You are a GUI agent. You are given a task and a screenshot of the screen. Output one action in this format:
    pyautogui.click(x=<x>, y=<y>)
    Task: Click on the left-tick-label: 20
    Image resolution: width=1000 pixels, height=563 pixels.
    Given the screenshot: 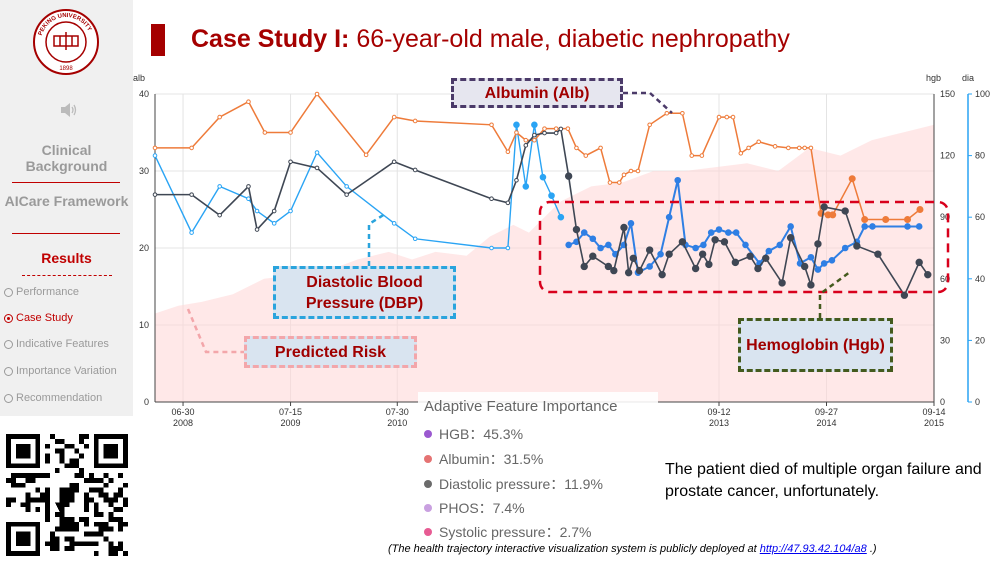 What is the action you would take?
    pyautogui.click(x=144, y=248)
    